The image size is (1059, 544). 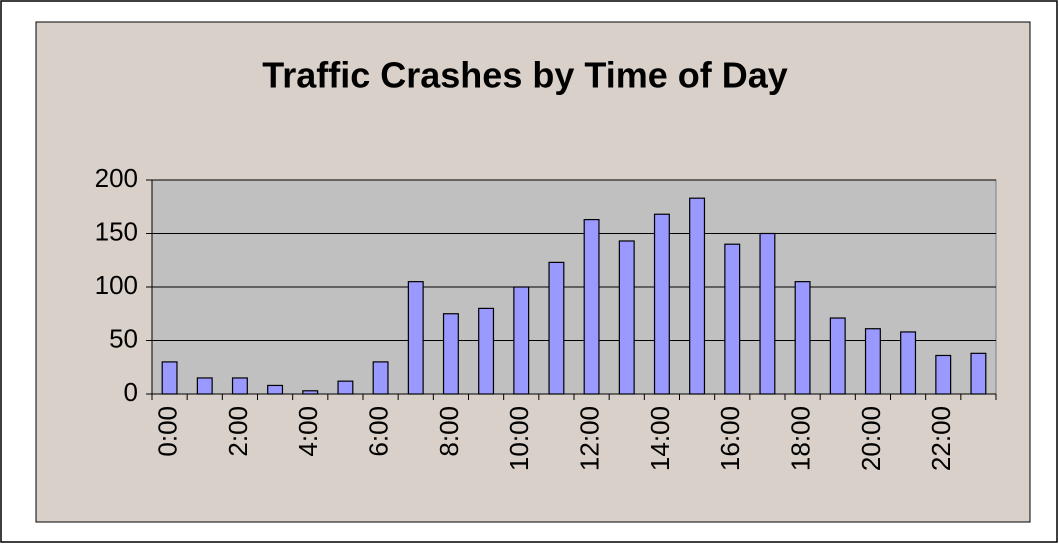 I want to click on x-tick-label: 10:00, so click(x=519, y=438).